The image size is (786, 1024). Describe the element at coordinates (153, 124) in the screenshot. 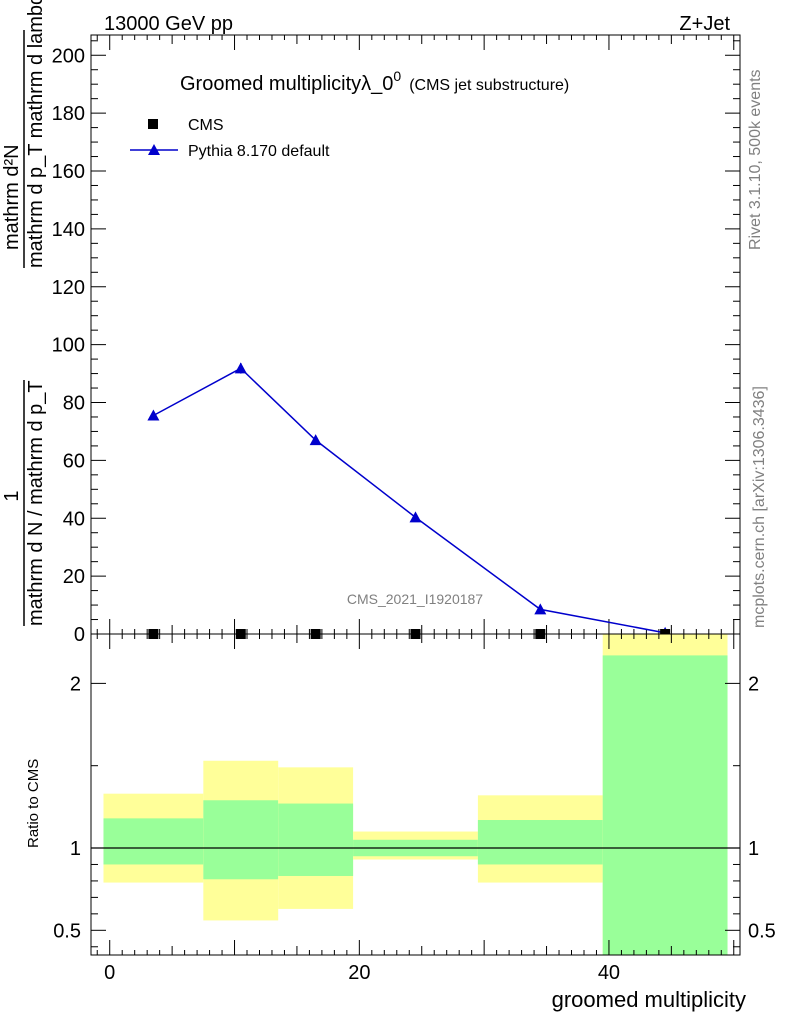

I see `legend-cms-marker` at that location.